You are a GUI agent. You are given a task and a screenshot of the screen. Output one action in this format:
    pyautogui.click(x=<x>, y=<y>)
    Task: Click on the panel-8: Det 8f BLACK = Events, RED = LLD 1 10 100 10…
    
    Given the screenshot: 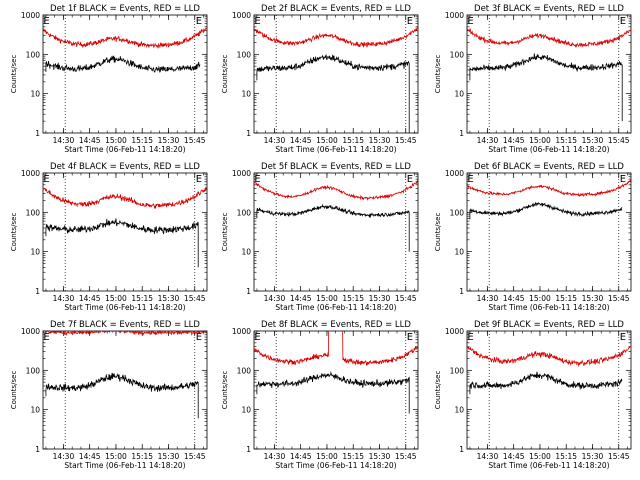 What is the action you would take?
    pyautogui.click(x=320, y=395)
    